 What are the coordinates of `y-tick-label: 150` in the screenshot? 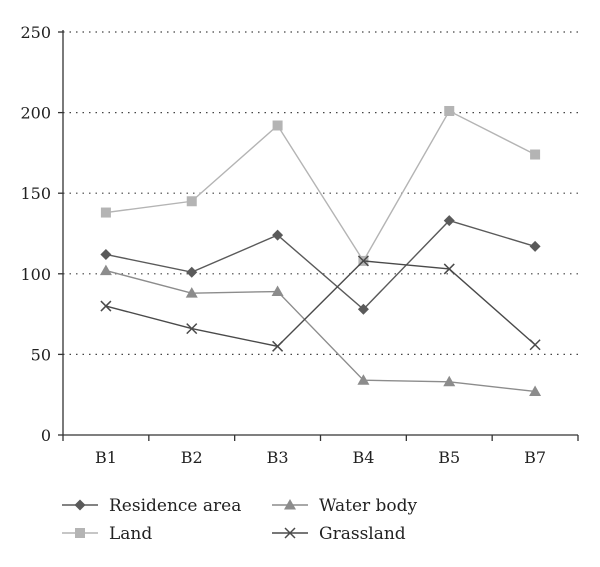 It's located at (35, 193).